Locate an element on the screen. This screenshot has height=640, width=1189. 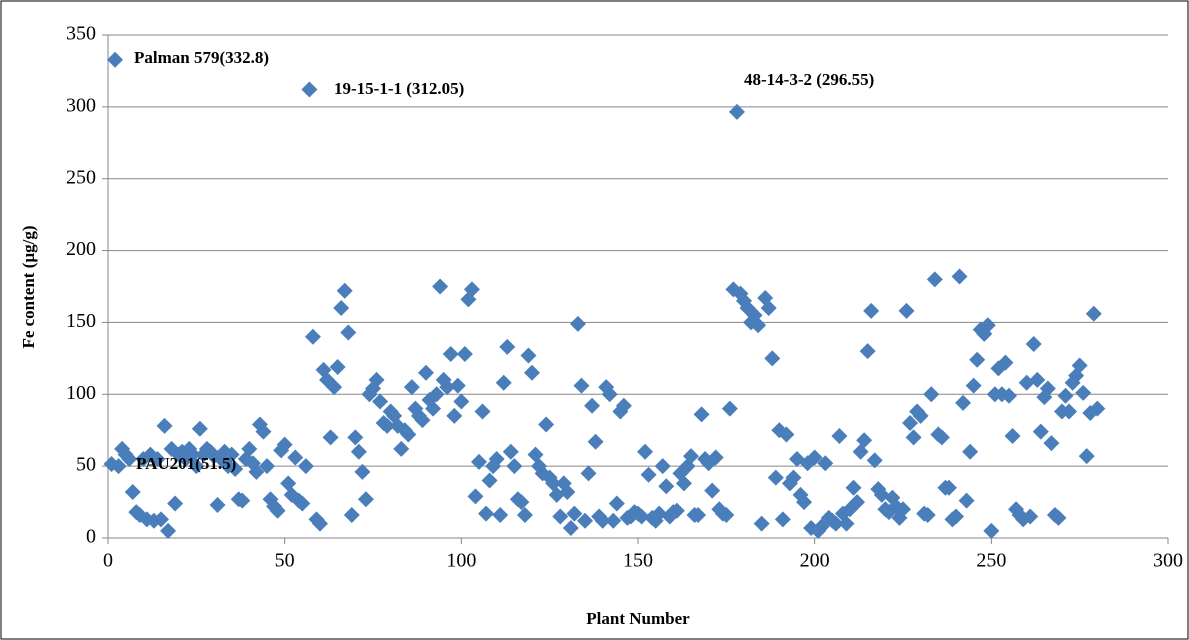
x-tick-label: 300 is located at coordinates (1168, 561).